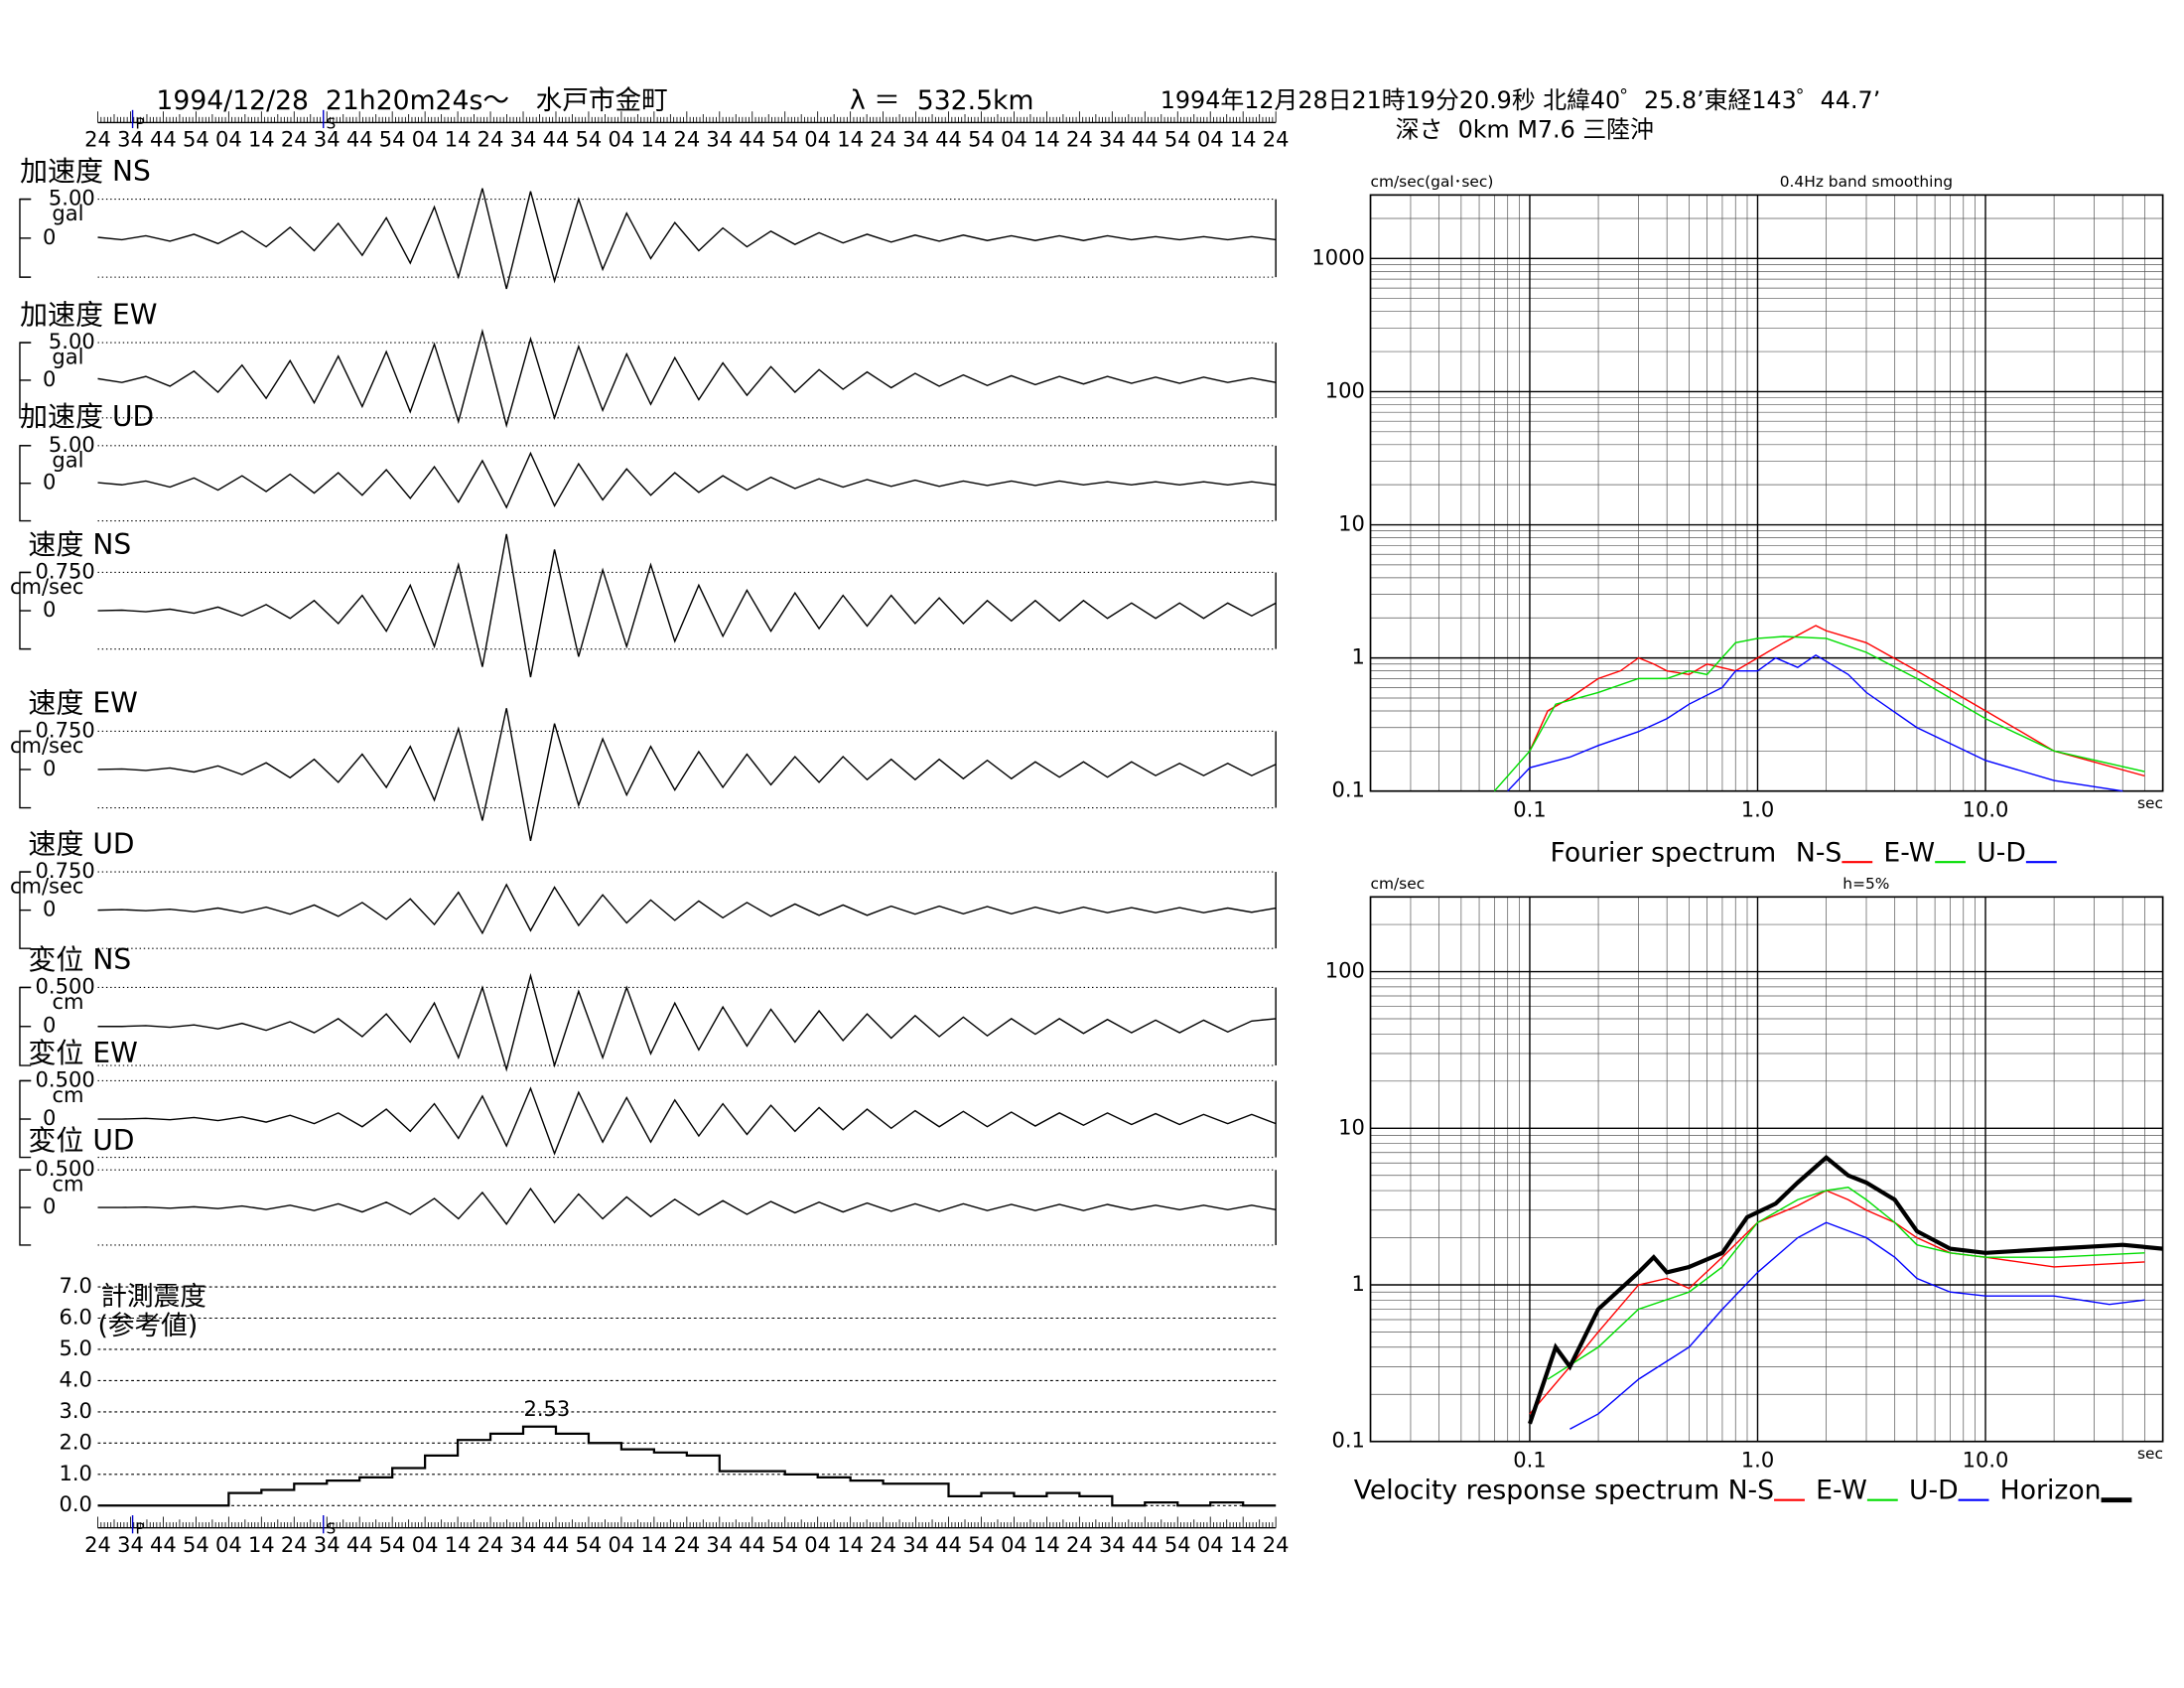 The width and height of the screenshot is (2184, 1688). Describe the element at coordinates (153, 1297) in the screenshot. I see `intensity-title: 計測震度` at that location.